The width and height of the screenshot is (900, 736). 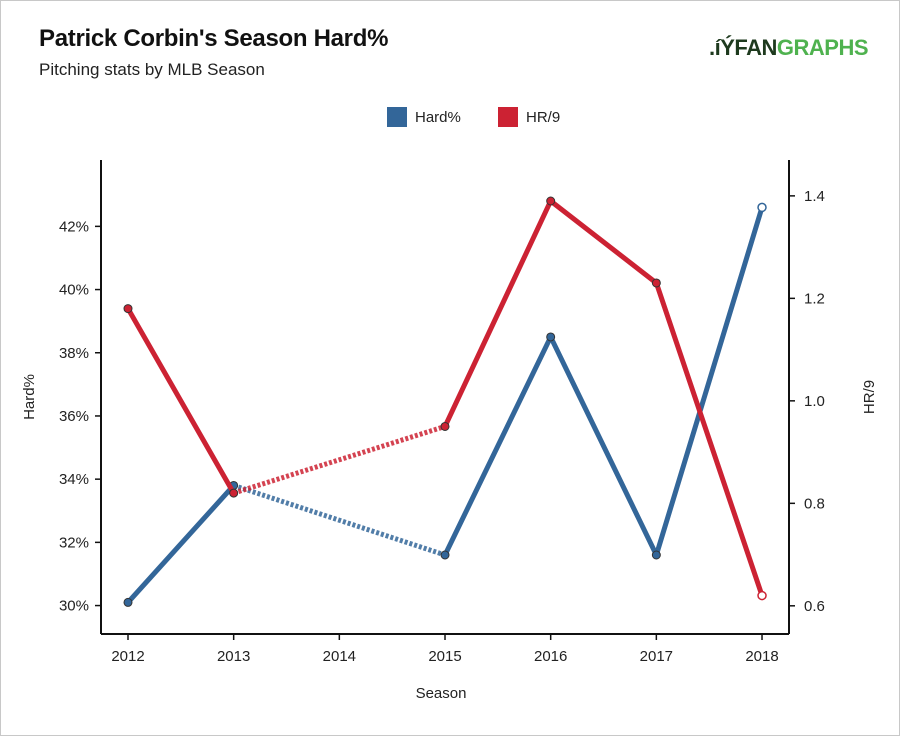 I want to click on y-axis-left-title: Hard%, so click(x=29, y=397).